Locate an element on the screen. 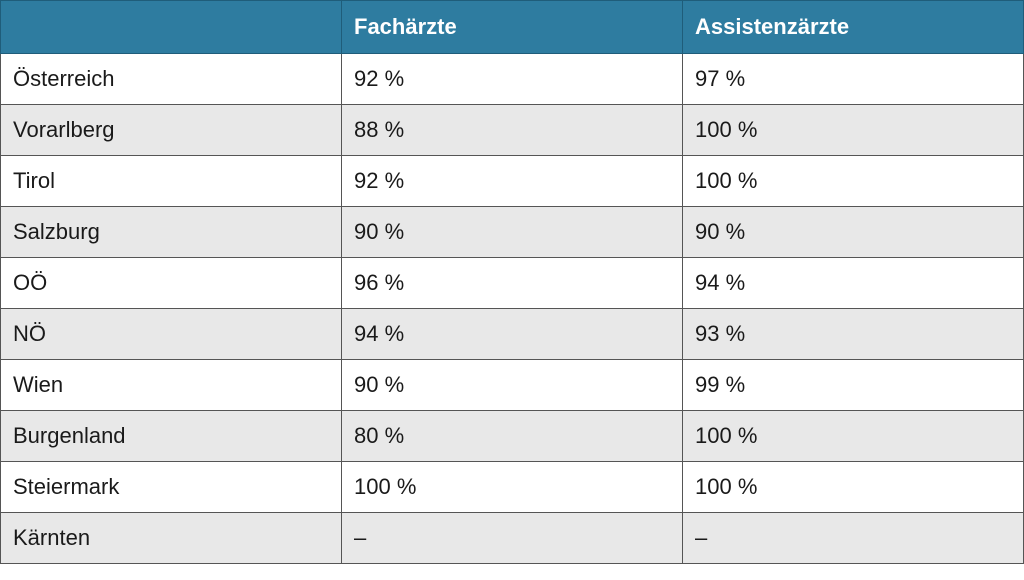 The width and height of the screenshot is (1024, 580). cell-region: Österreich is located at coordinates (171, 79).